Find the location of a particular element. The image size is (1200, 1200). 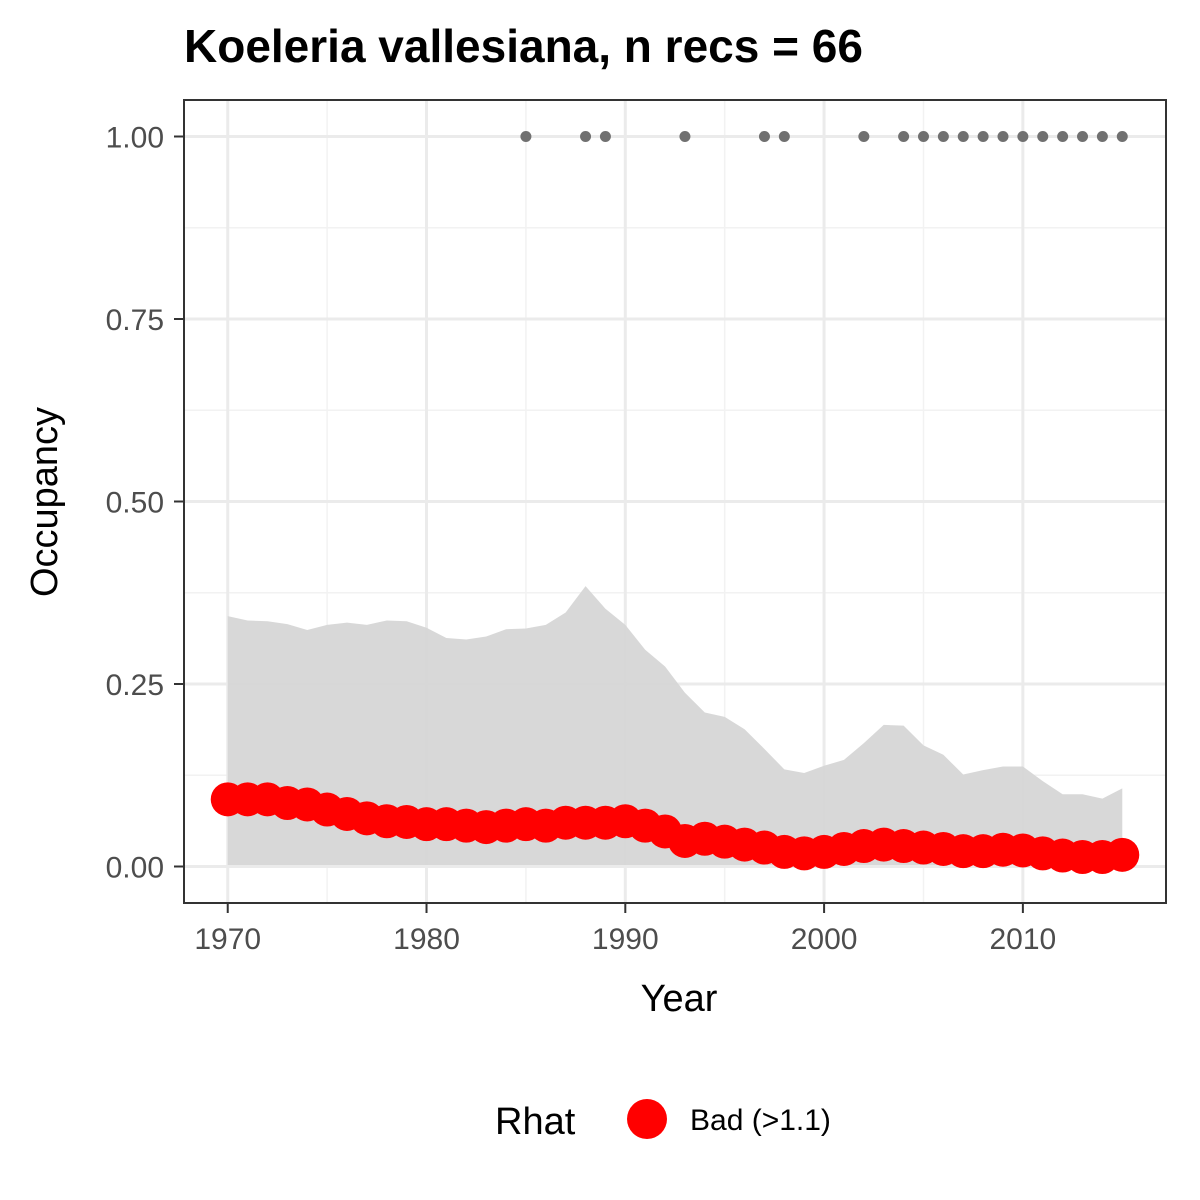

x-tick-label: 1970 is located at coordinates (227, 939).